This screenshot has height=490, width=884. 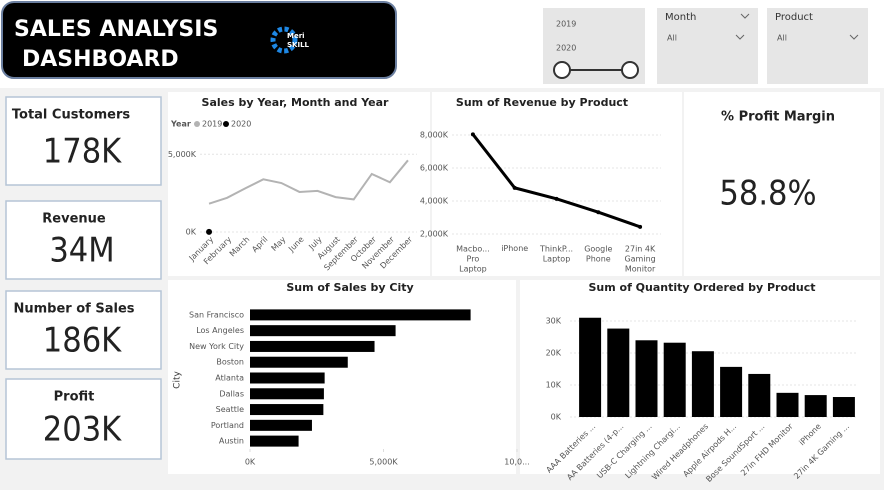 What do you see at coordinates (794, 17) in the screenshot?
I see `slicer-label: Product` at bounding box center [794, 17].